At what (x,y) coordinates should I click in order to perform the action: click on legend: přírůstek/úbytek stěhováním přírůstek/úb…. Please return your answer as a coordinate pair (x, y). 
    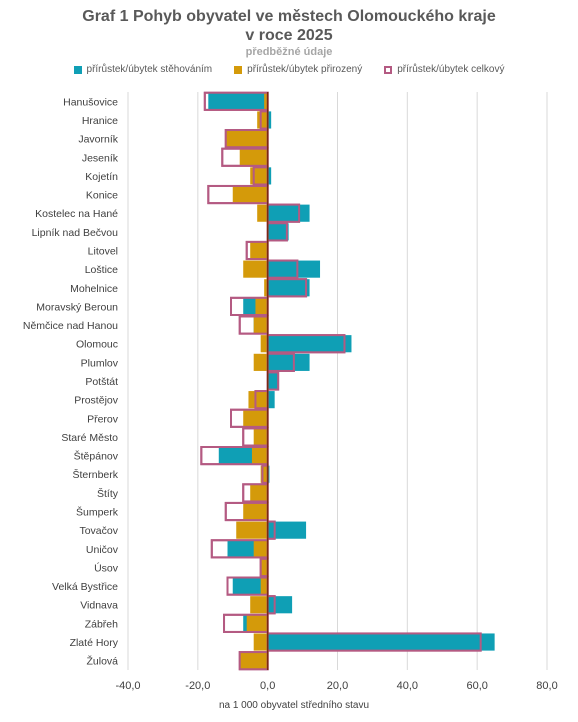
    Looking at the image, I should click on (289, 69).